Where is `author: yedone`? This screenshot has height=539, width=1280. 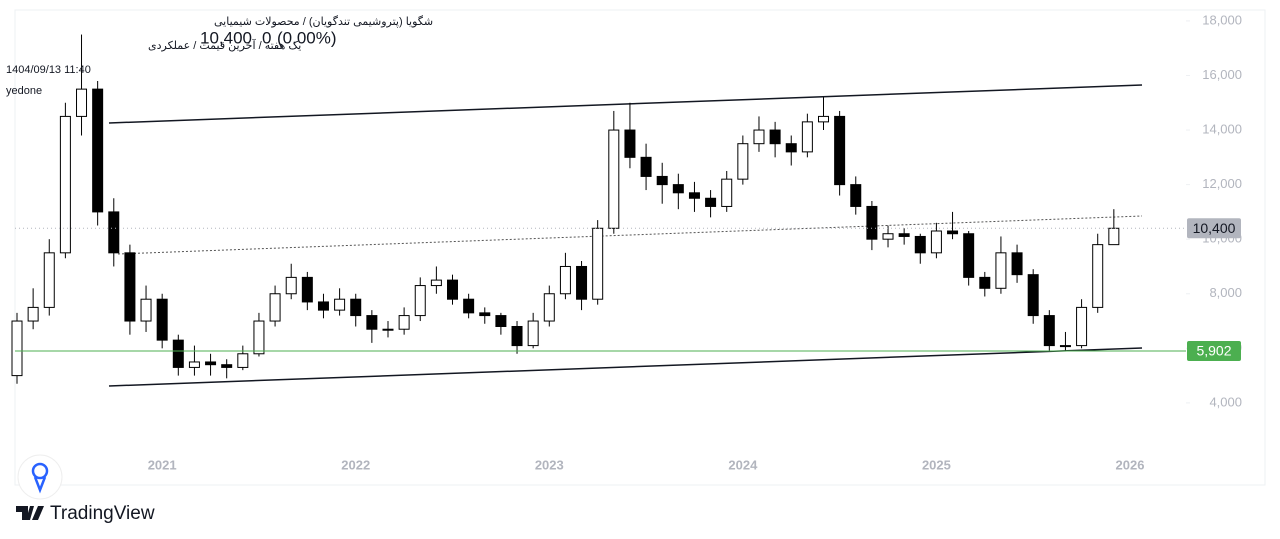
author: yedone is located at coordinates (24, 91).